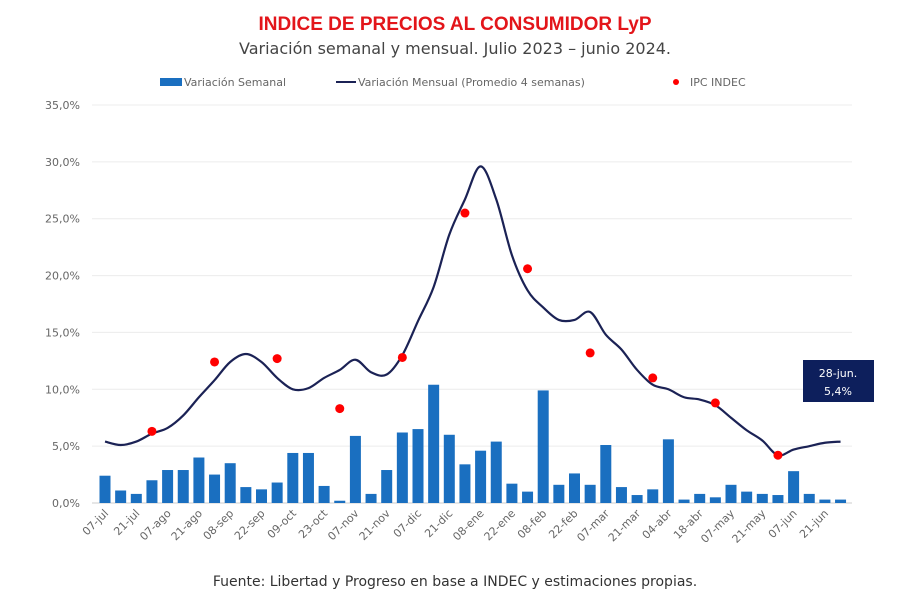 The height and width of the screenshot is (596, 900). I want to click on x-tick-label: 08-sep, so click(219, 525).